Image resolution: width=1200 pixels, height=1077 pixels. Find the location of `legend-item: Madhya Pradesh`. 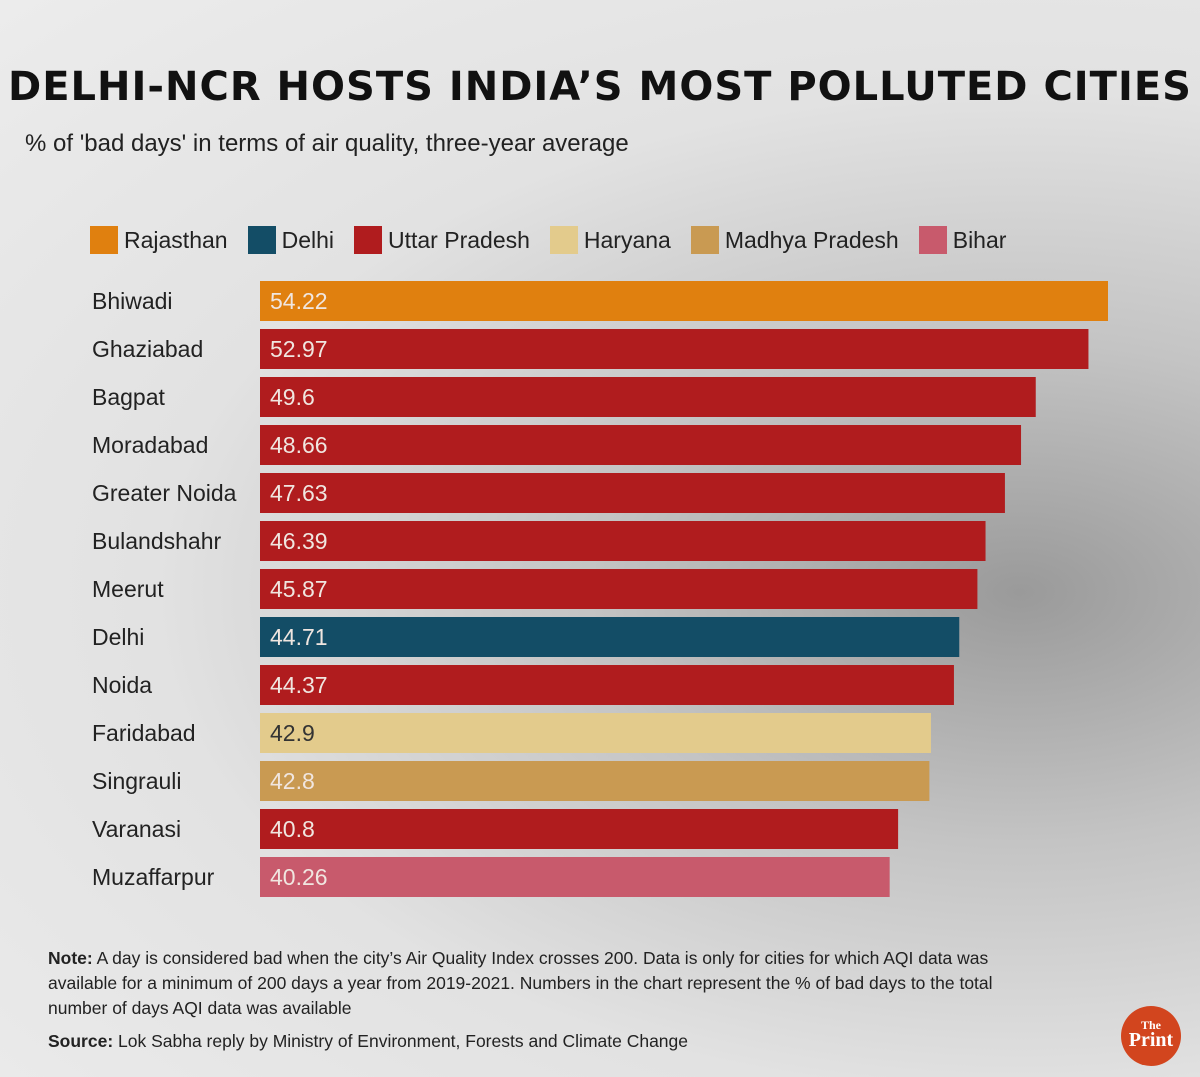

legend-item: Madhya Pradesh is located at coordinates (794, 240).